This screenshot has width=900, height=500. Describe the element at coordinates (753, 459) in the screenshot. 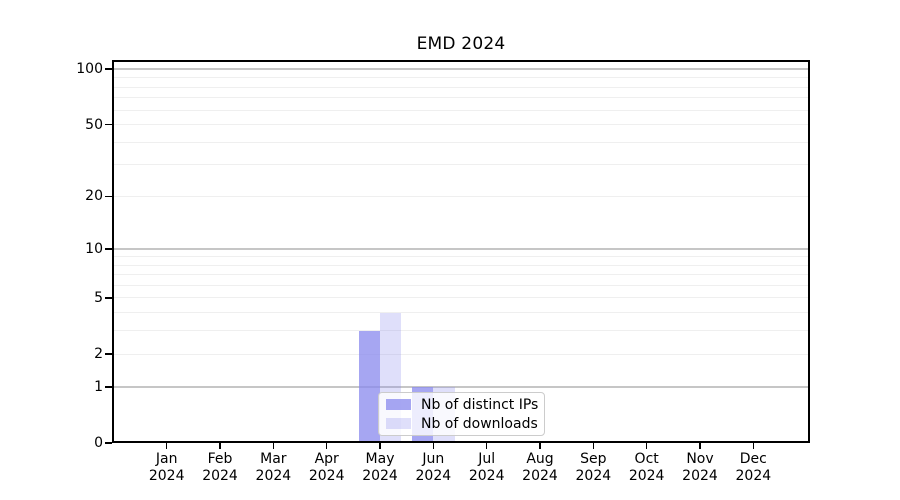

I see `x-tick-month: Dec` at that location.